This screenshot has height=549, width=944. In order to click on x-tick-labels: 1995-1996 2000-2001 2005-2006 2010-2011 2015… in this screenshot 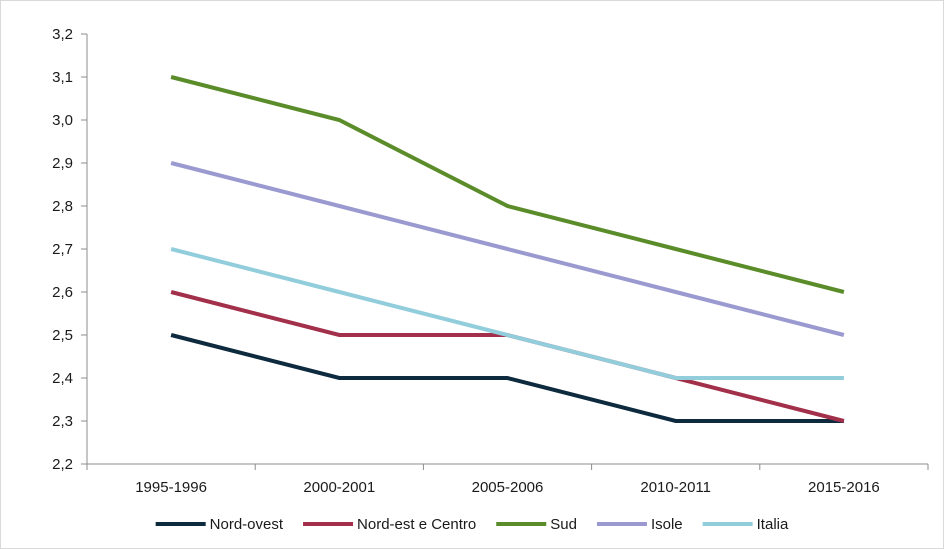, I will do `click(507, 487)`.